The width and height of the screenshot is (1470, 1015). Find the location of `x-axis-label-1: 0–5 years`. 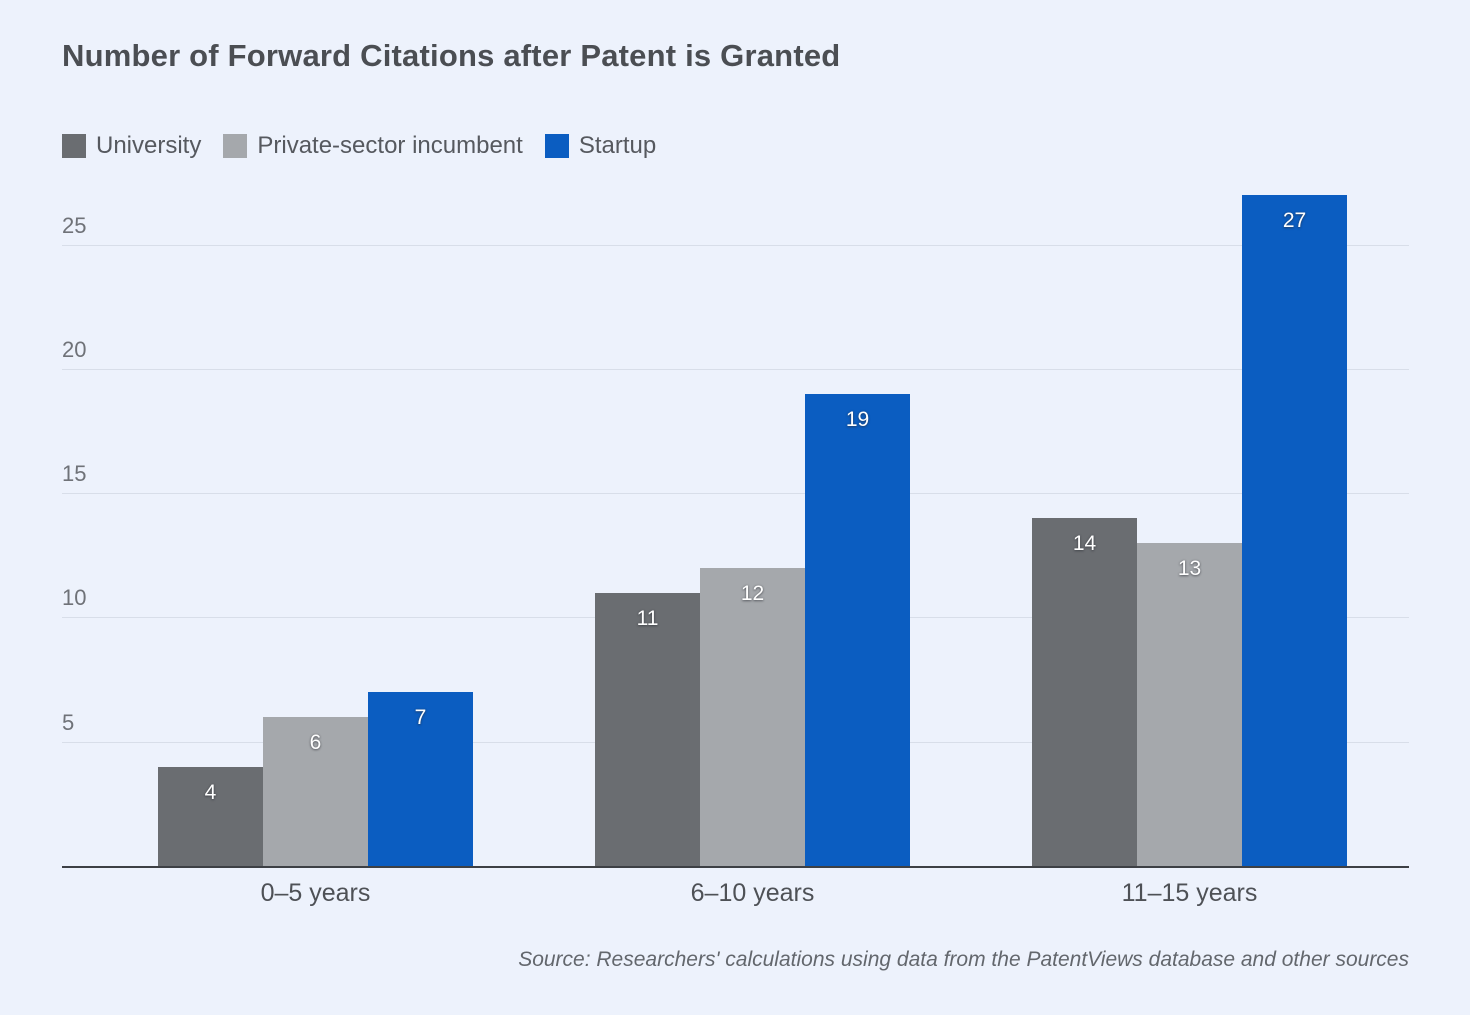

x-axis-label-1: 0–5 years is located at coordinates (315, 893).